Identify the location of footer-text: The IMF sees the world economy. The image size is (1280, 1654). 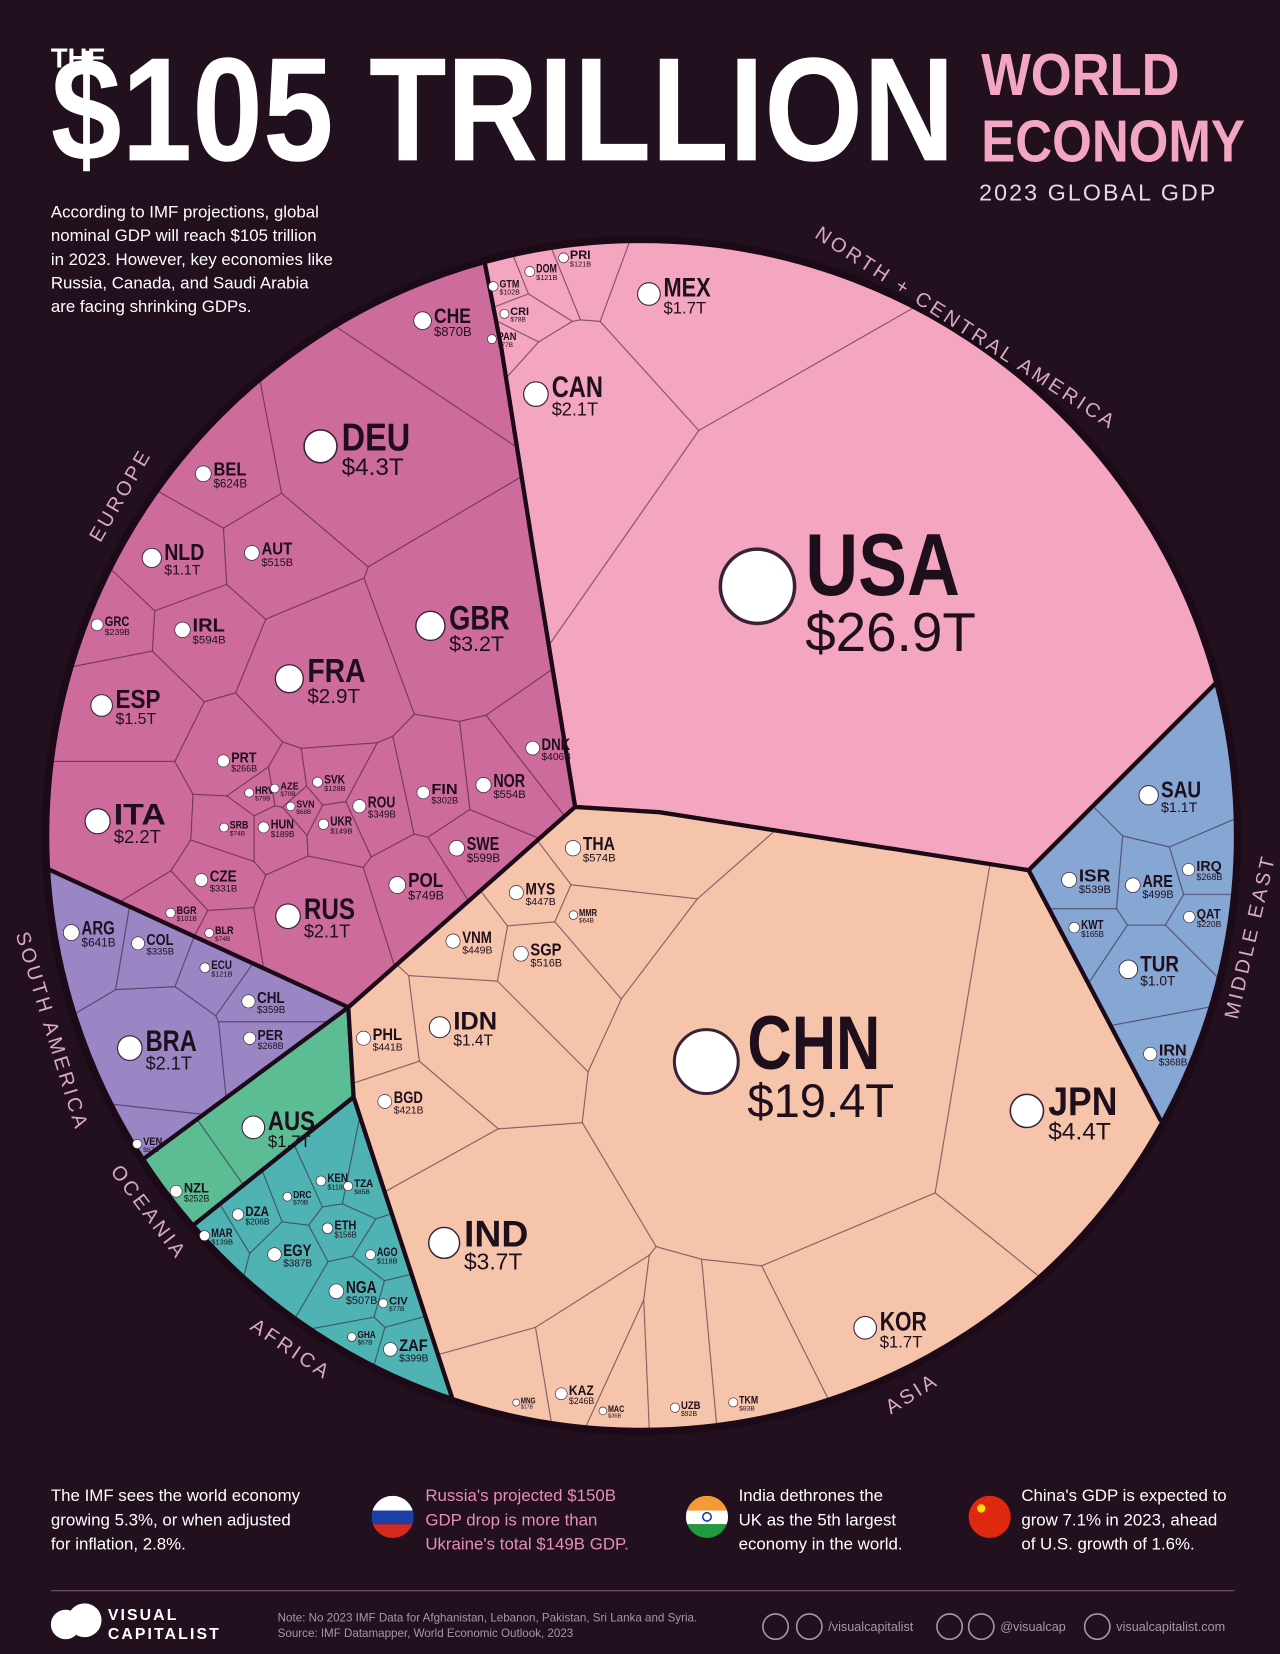
(176, 1495).